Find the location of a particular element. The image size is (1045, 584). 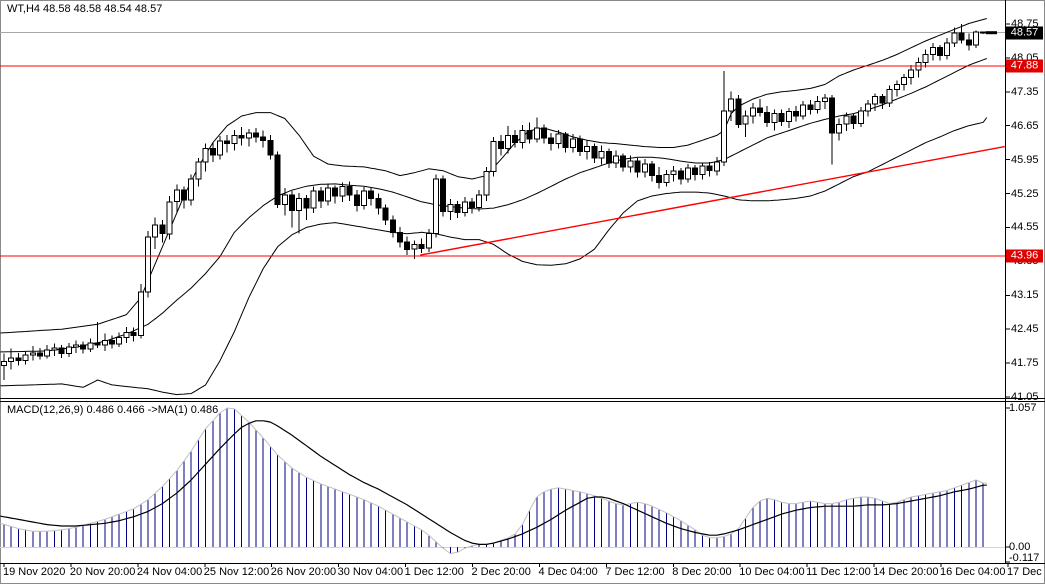

date-axis-label: 26 Nov 20:00 is located at coordinates (303, 572).